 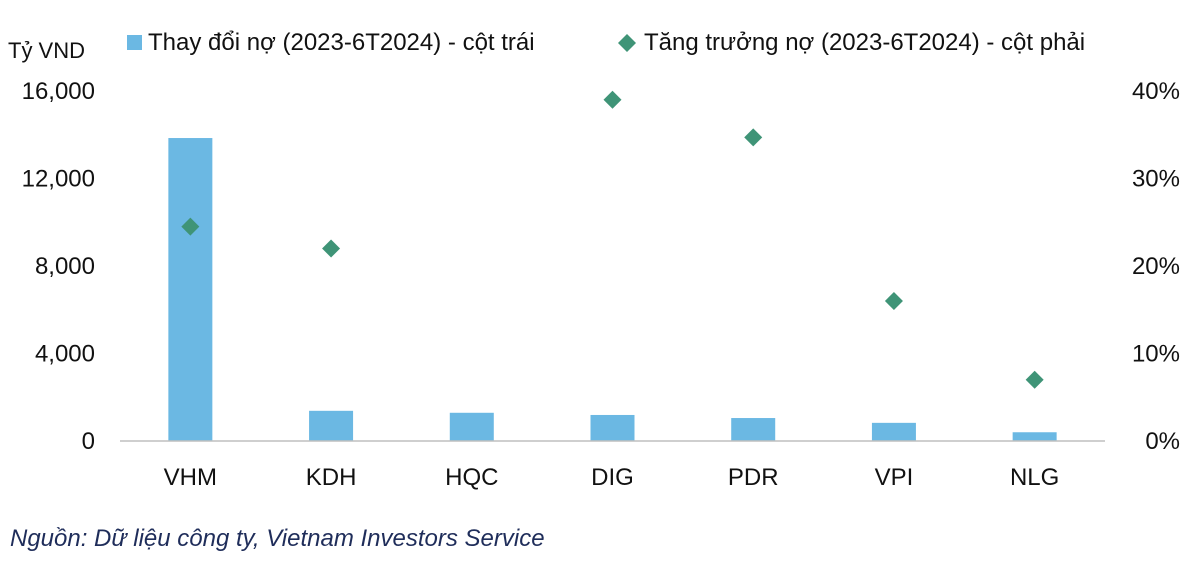 I want to click on bar-hqc, so click(x=471, y=426).